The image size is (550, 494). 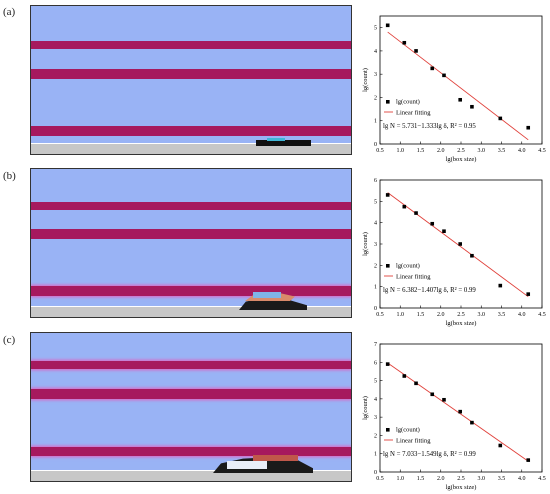 I want to click on y-tick-label: 6, so click(x=375, y=181).